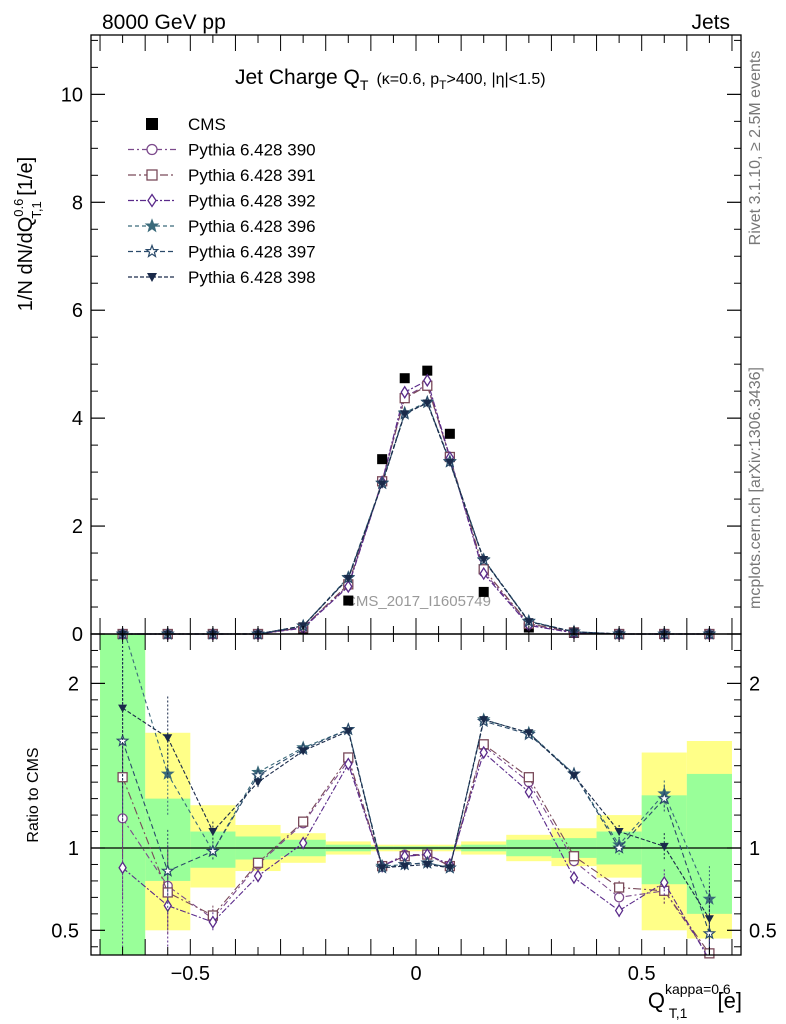  What do you see at coordinates (754, 684) in the screenshot?
I see `ratio-y-tick-label-right: 2` at bounding box center [754, 684].